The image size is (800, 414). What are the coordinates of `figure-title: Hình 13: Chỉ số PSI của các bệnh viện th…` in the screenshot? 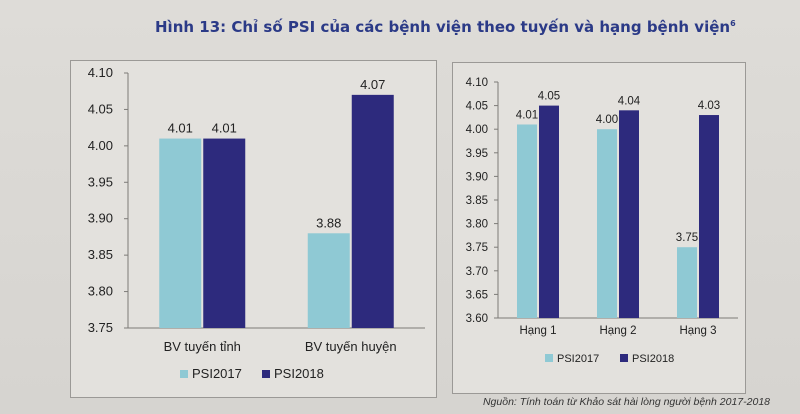 It's located at (445, 27).